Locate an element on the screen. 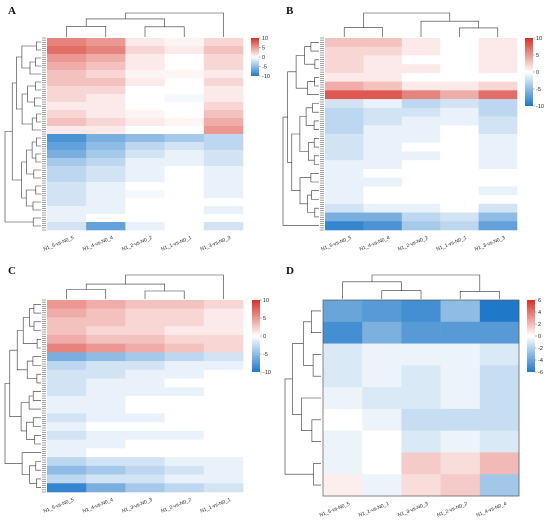 Image resolution: width=550 pixels, height=522 pixels. colorbar: 6 4 2 0 -2 -4 -6 is located at coordinates (535, 337).